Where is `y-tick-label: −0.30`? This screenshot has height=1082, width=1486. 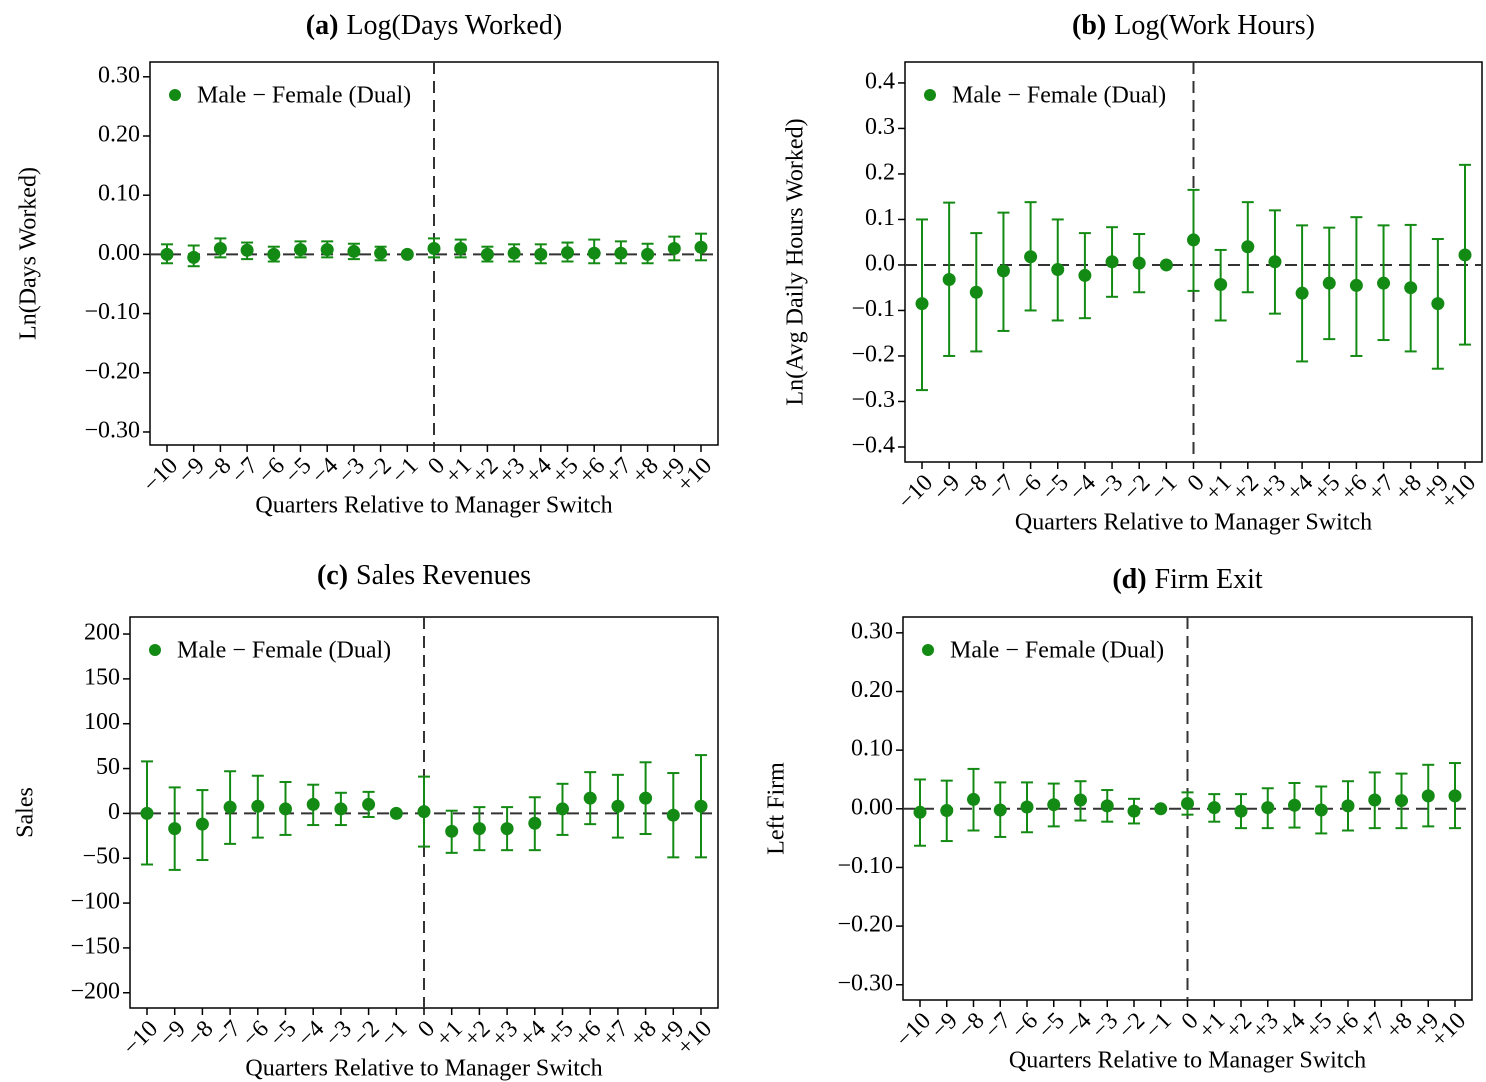
y-tick-label: −0.30 is located at coordinates (865, 983).